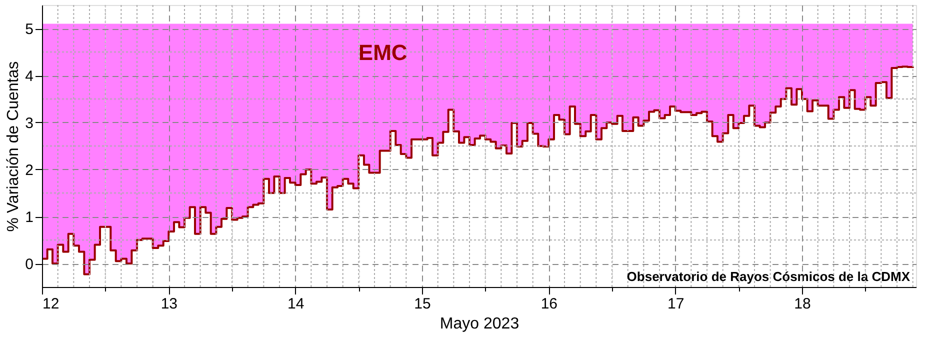 The height and width of the screenshot is (348, 926). I want to click on y-tick-label: 0, so click(29, 264).